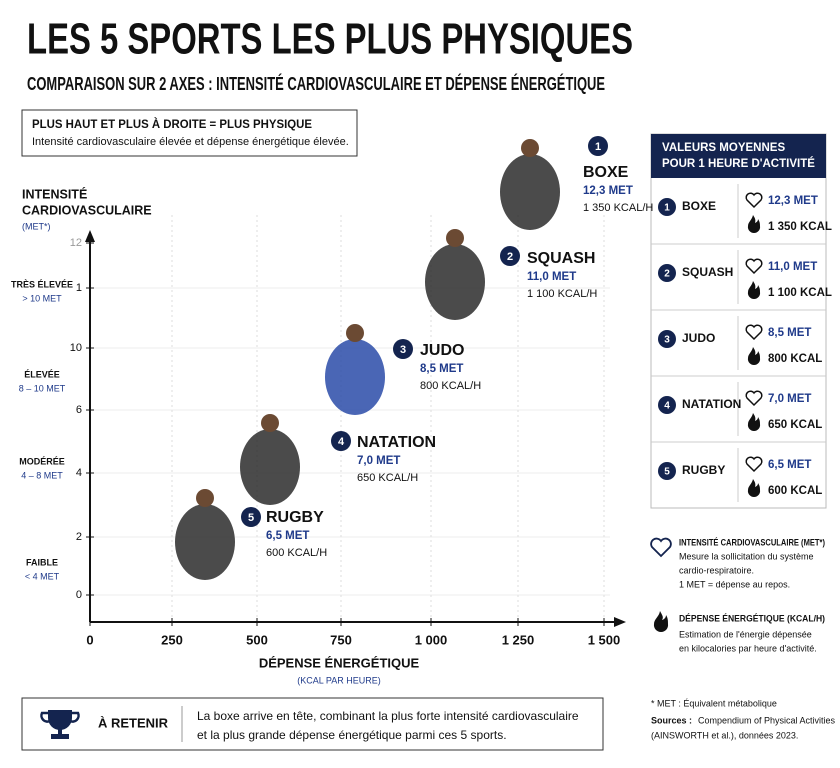 This screenshot has height=768, width=840. I want to click on panel-met: 7,0 MET, so click(789, 399).